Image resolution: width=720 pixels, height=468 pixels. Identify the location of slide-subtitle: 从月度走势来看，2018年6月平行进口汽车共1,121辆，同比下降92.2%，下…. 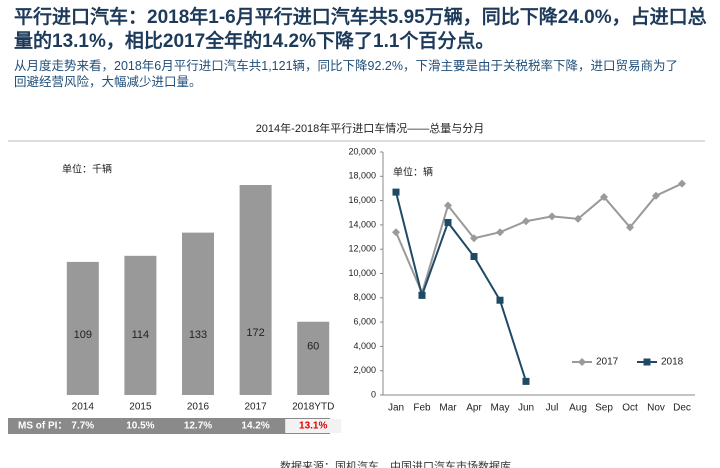
(346, 74).